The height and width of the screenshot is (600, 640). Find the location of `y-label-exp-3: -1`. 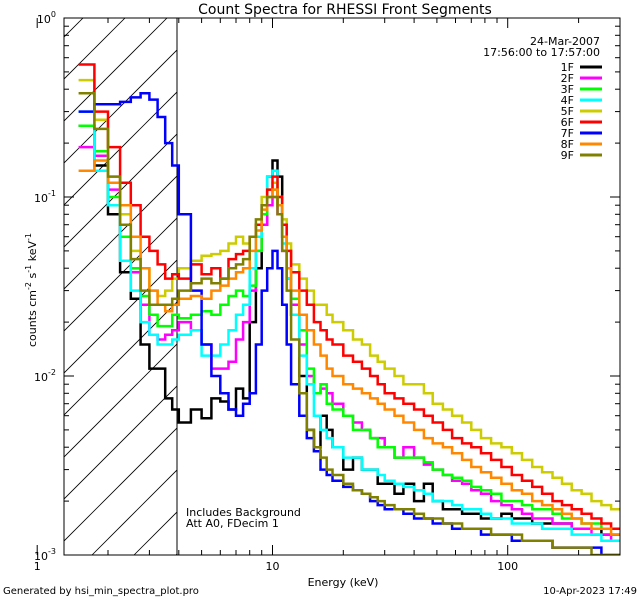

y-label-exp-3: -1 is located at coordinates (28, 237).